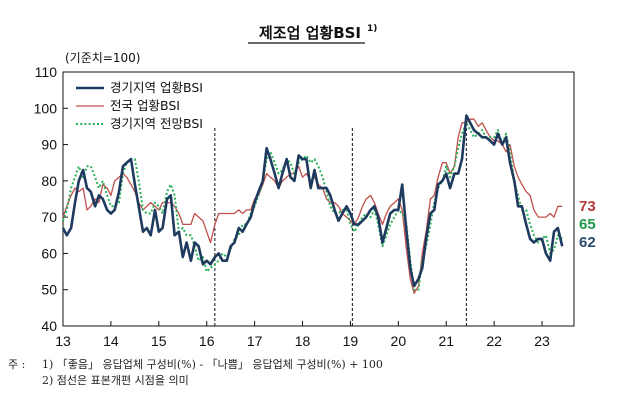  Describe the element at coordinates (351, 341) in the screenshot. I see `x-tick-label: 19` at that location.